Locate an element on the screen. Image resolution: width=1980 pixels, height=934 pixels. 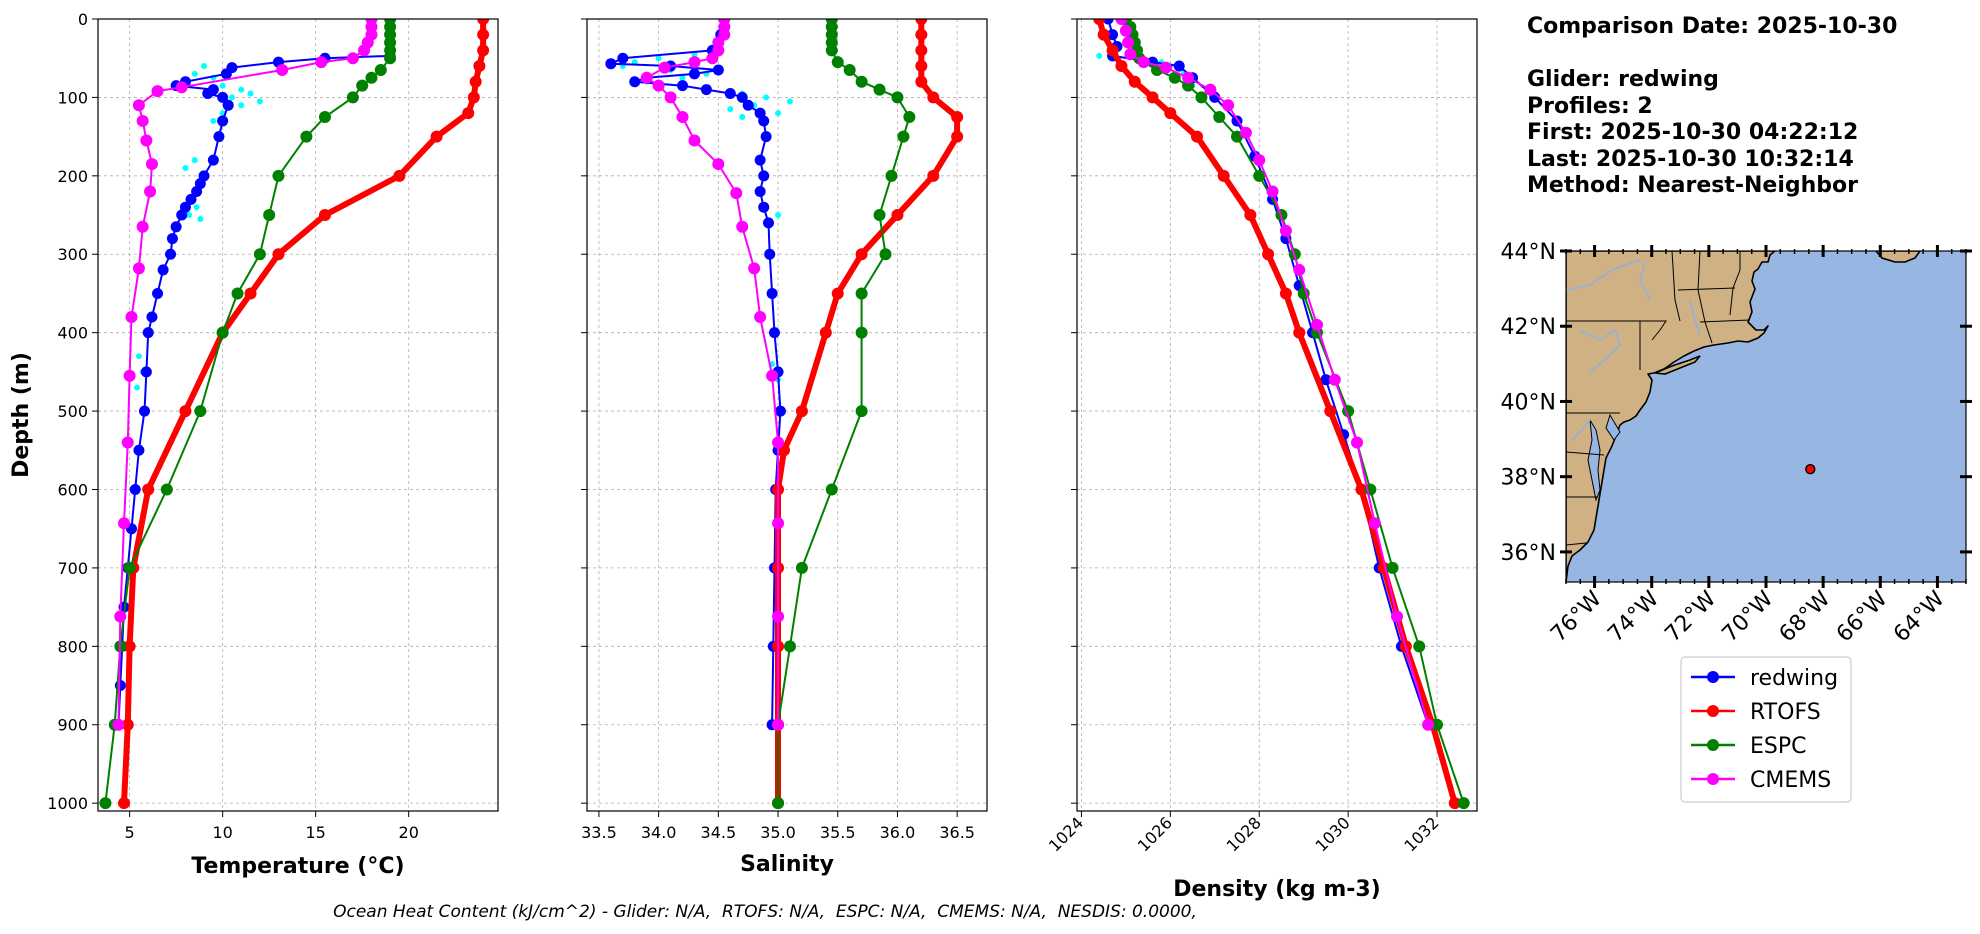
map-latitude-labels: 44°N 42°N 40°N 38°N 36°N is located at coordinates (1736, 403).